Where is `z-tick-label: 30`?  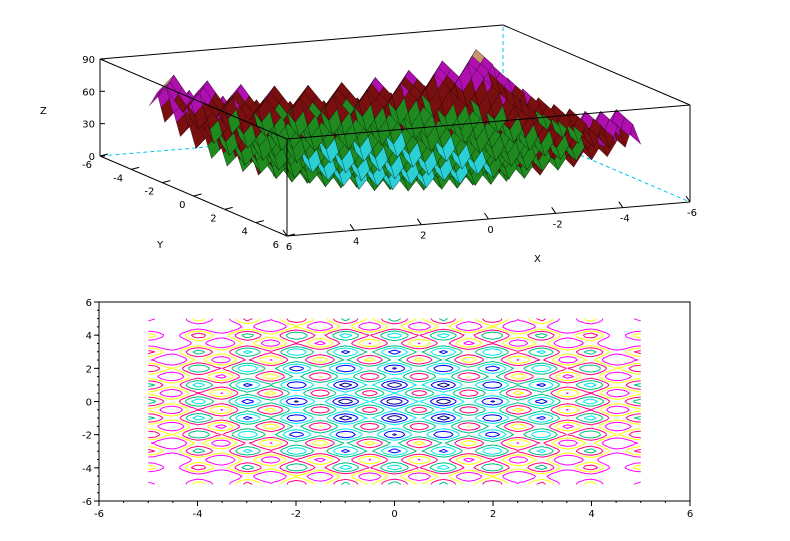
z-tick-label: 30 is located at coordinates (88, 125).